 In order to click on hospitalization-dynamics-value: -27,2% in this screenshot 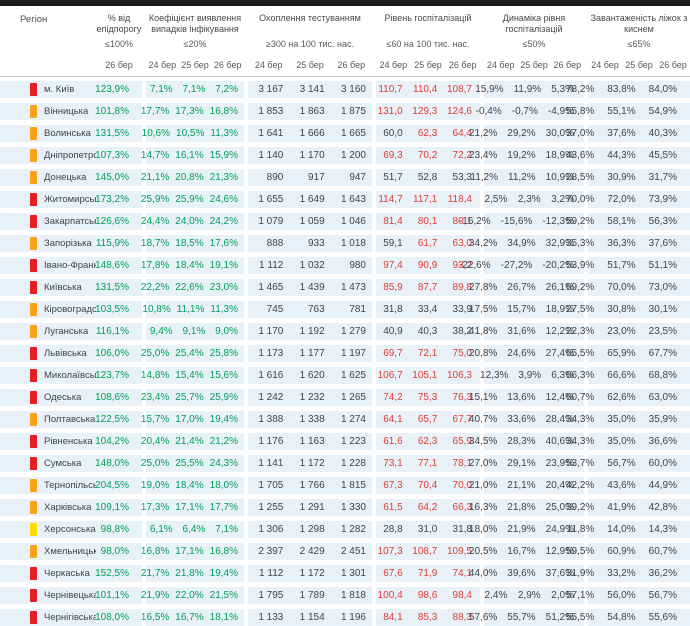, I will do `click(516, 265)`.